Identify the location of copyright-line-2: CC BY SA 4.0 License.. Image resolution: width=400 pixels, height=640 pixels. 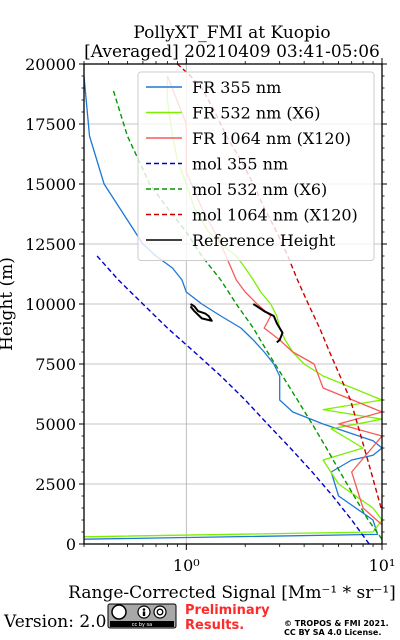
(332, 632).